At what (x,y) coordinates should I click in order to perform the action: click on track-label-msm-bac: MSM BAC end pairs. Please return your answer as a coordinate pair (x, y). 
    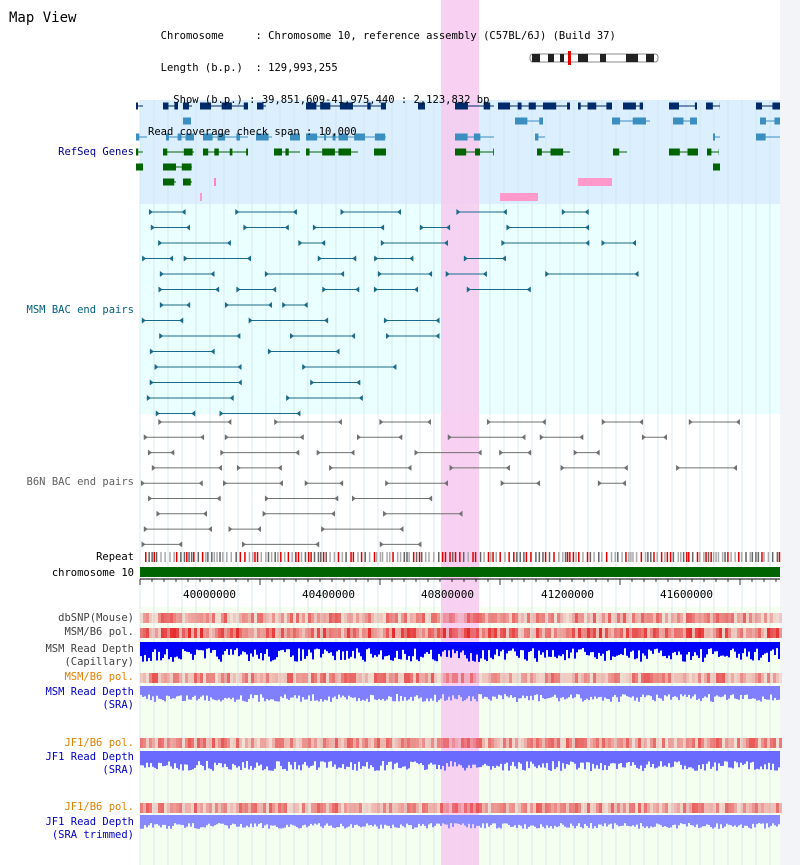
    Looking at the image, I should click on (80, 310).